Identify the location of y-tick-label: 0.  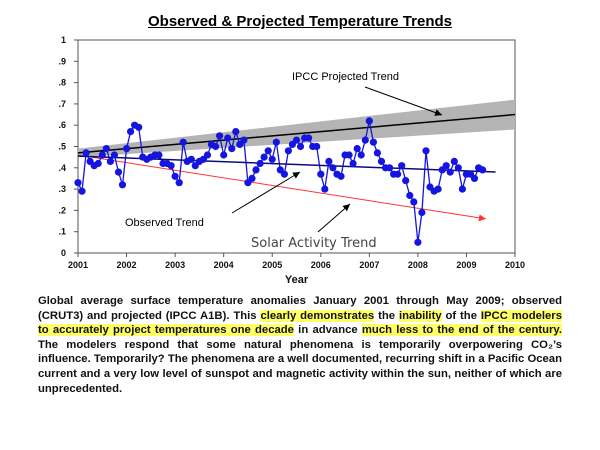
(63, 253).